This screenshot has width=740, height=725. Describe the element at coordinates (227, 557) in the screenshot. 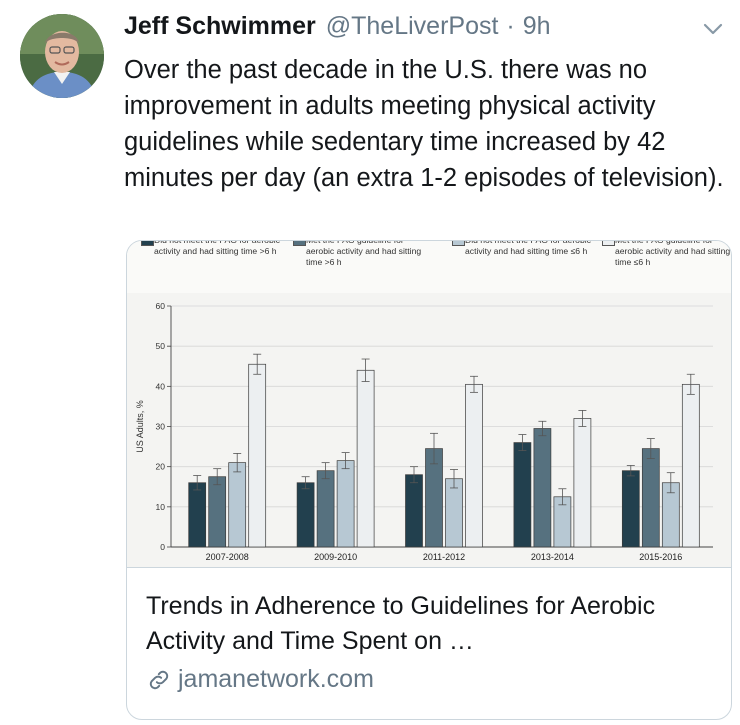

I see `x-tick-label: 2007-2008` at that location.